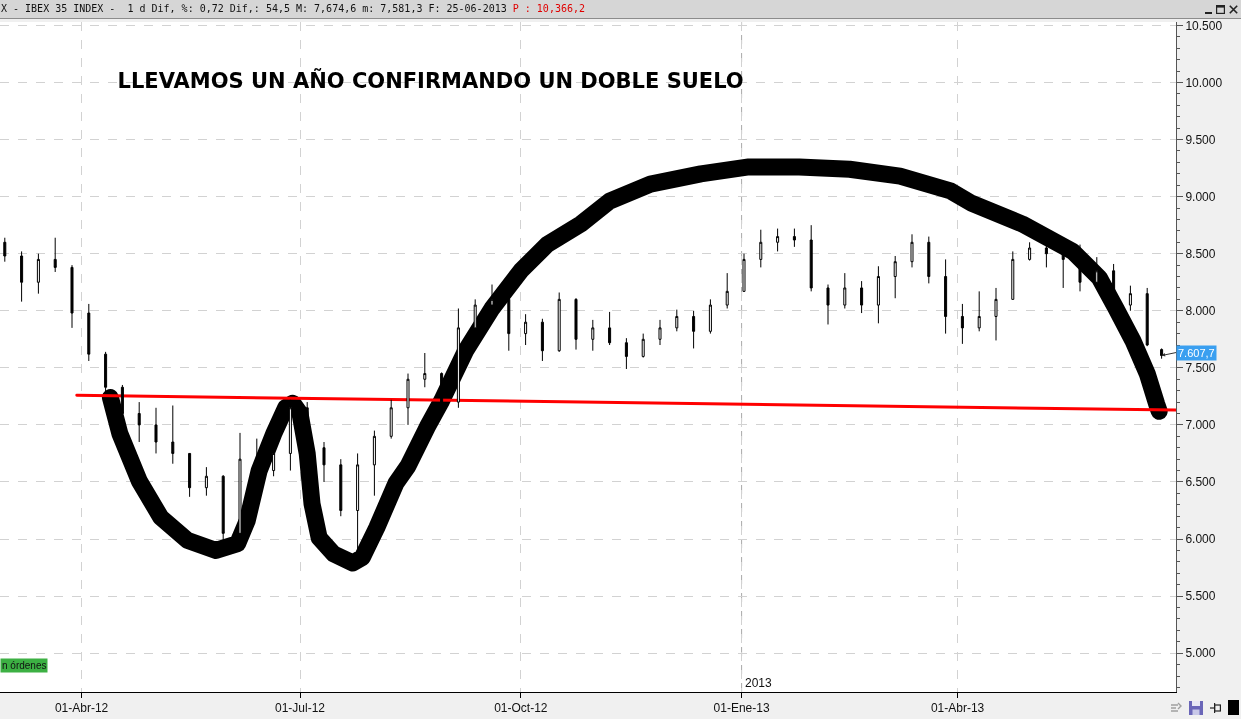 The height and width of the screenshot is (719, 1241). I want to click on y-tick-label: 9.000, so click(1200, 196).